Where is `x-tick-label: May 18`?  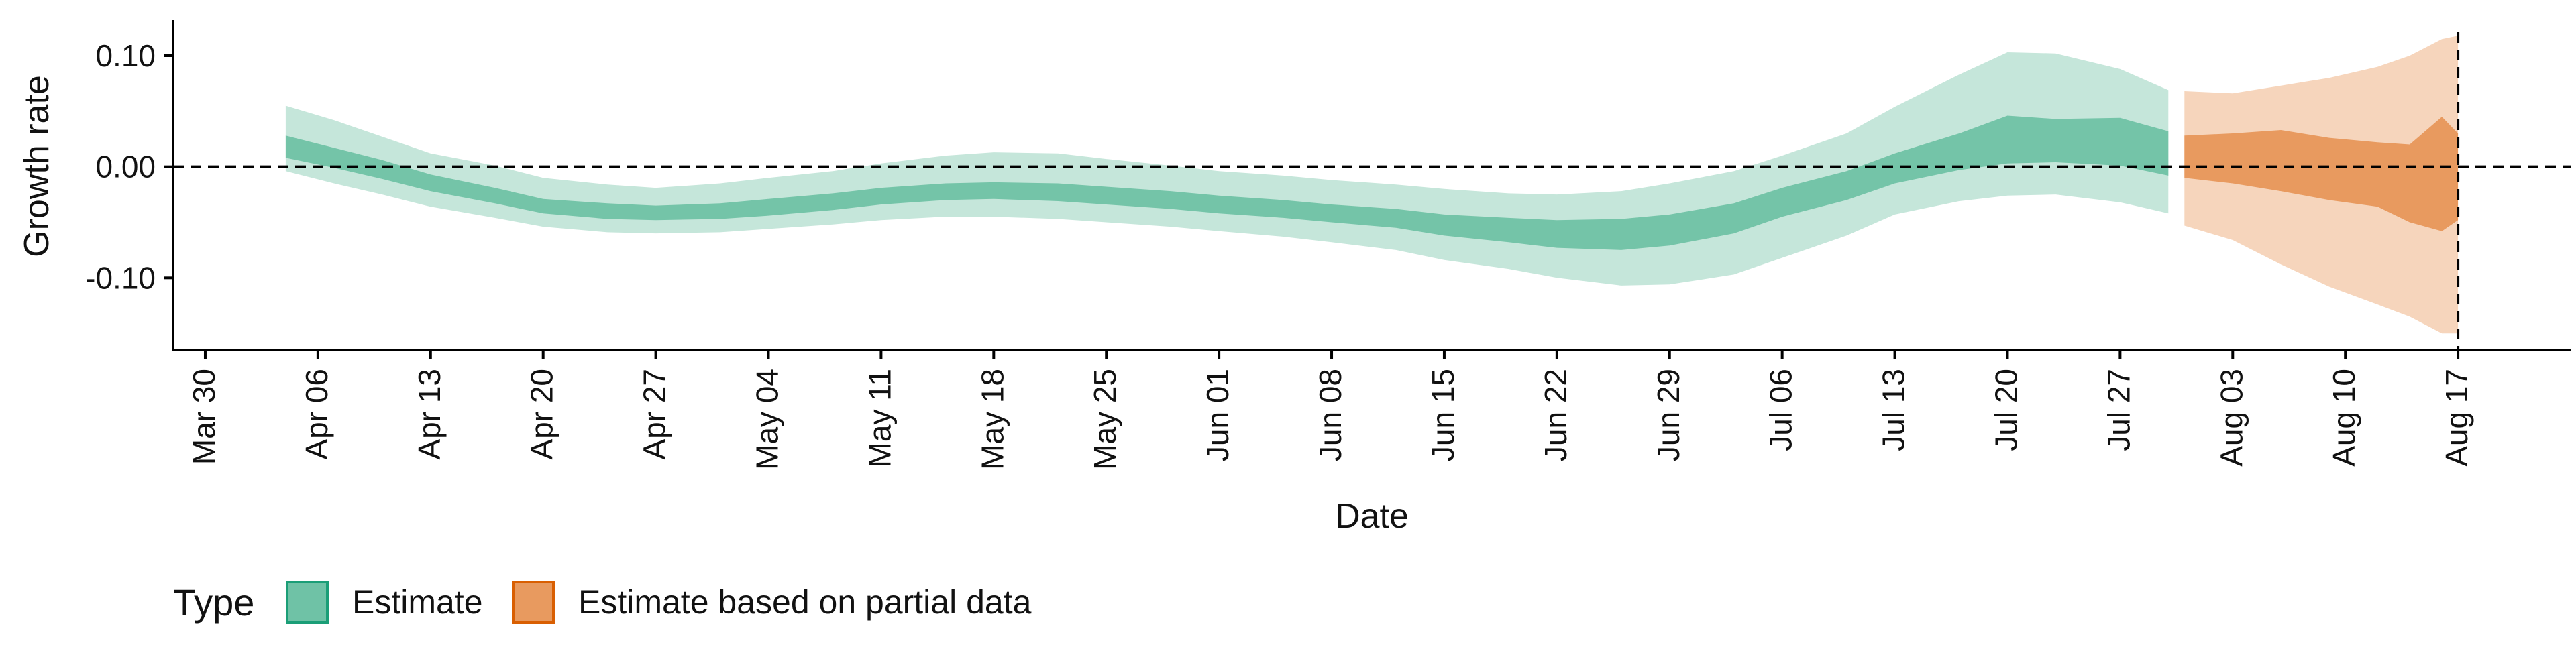
x-tick-label: May 18 is located at coordinates (992, 420).